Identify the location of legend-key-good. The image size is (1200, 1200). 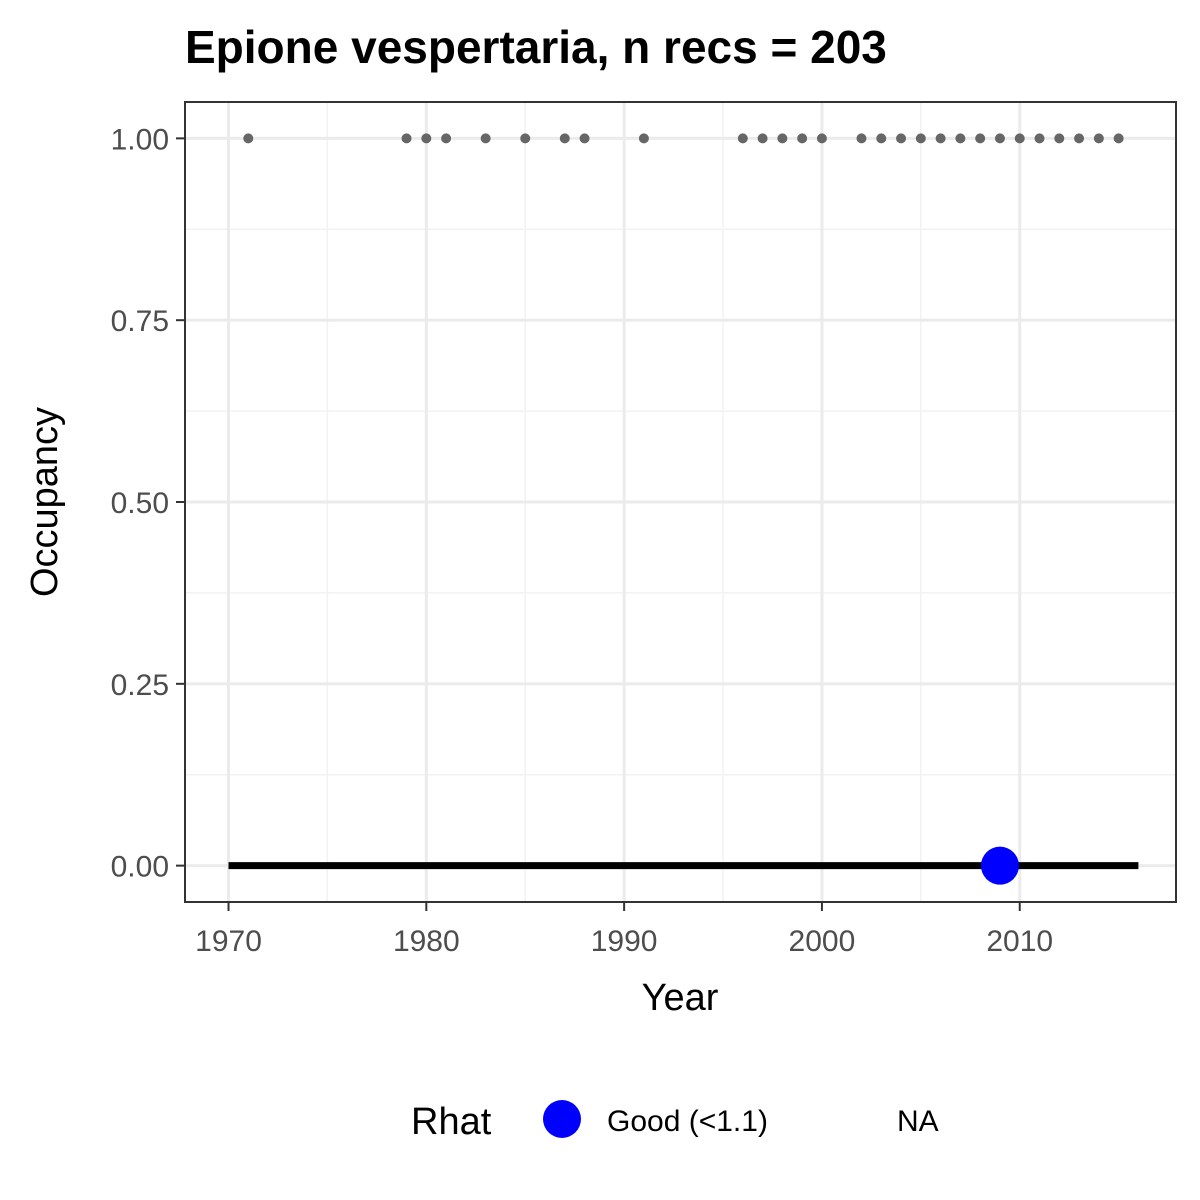
(562, 1119).